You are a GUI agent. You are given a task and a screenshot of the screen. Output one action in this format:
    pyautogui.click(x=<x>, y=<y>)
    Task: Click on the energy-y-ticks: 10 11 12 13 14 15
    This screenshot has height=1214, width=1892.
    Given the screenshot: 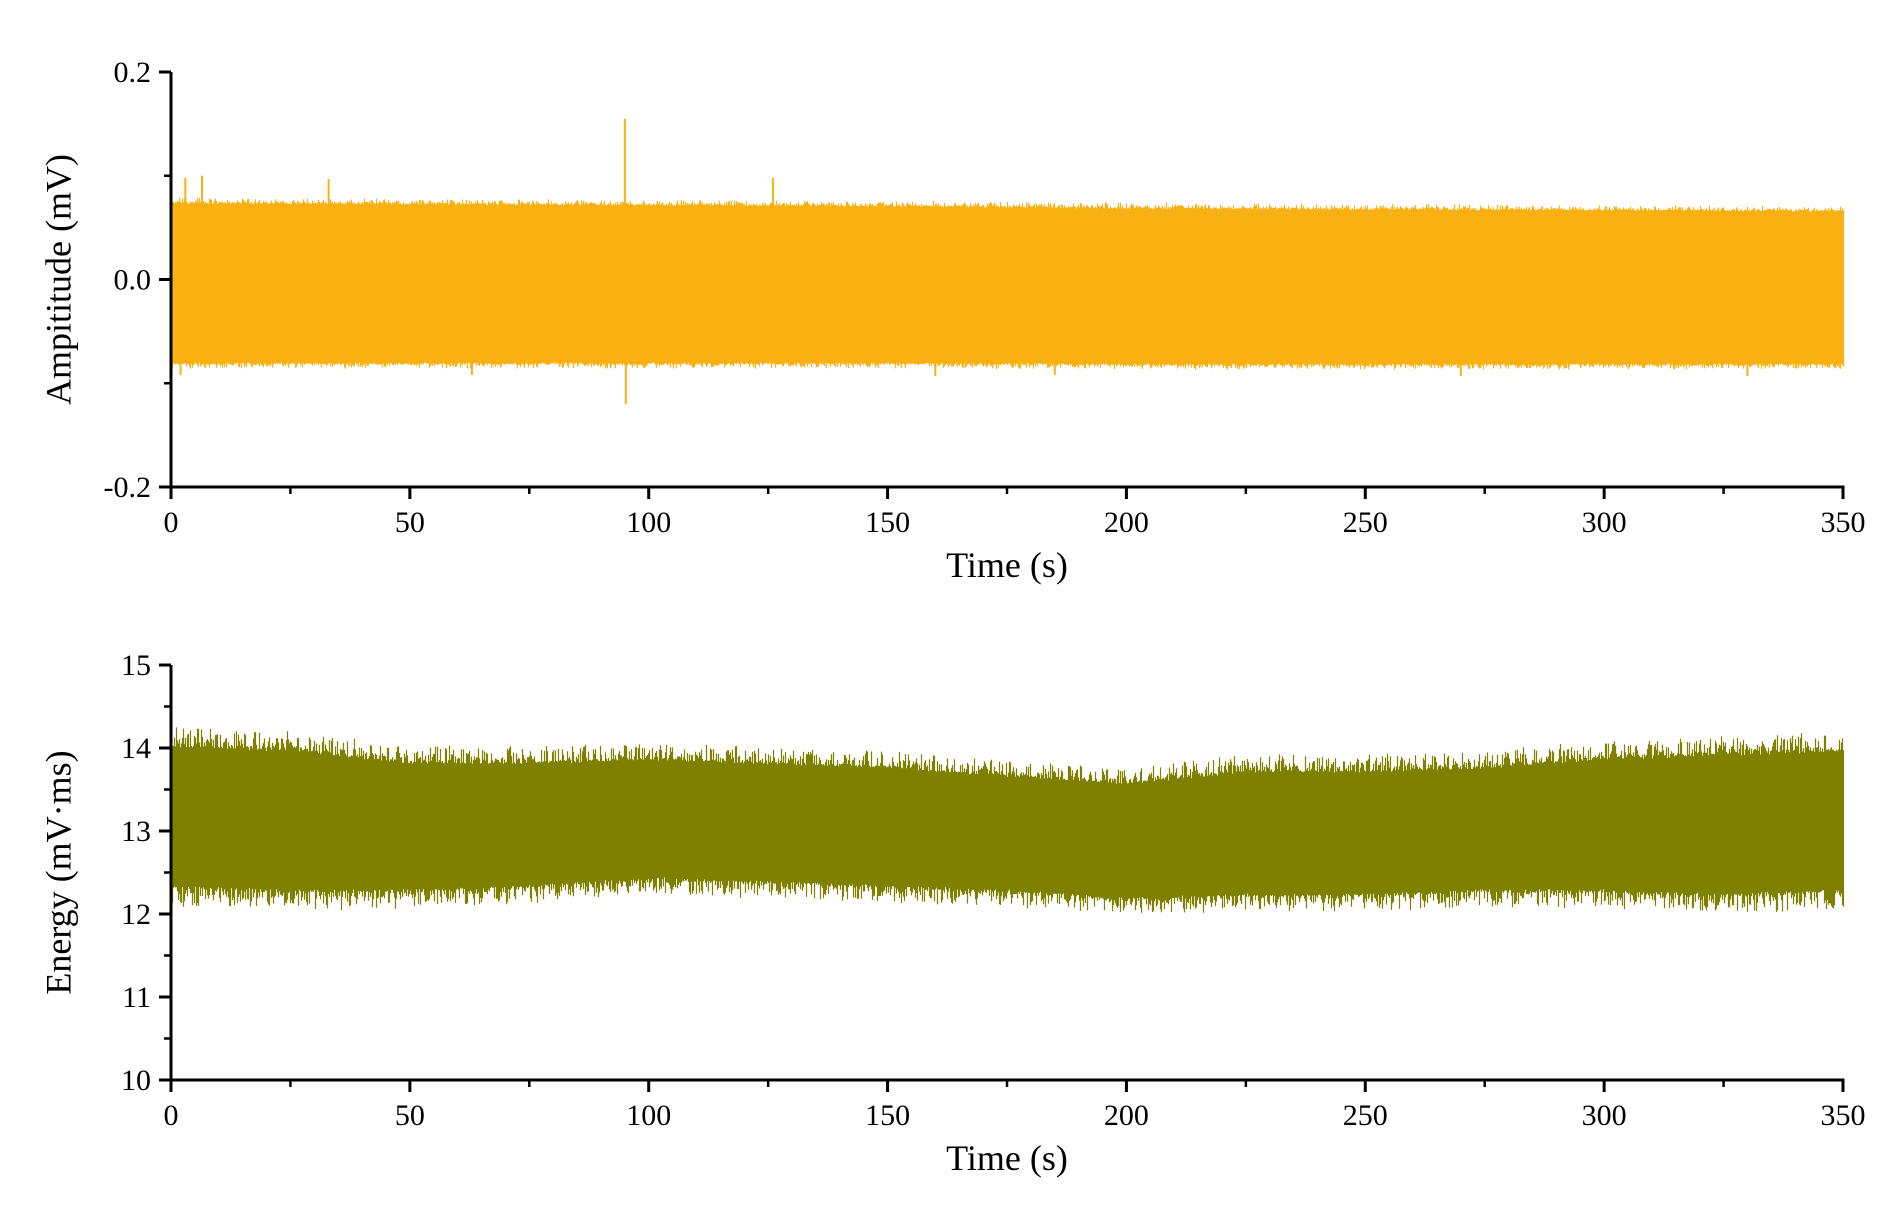 What is the action you would take?
    pyautogui.click(x=146, y=873)
    